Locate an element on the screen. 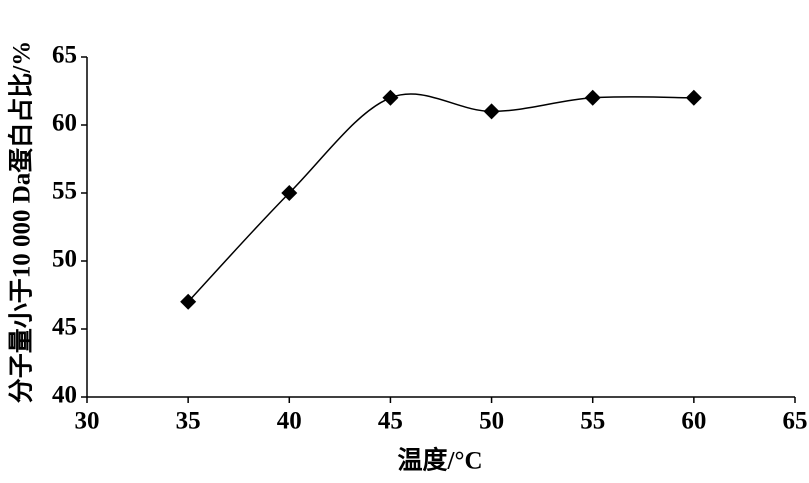 Image resolution: width=809 pixels, height=483 pixels. y-tick-label: 65 is located at coordinates (64, 55).